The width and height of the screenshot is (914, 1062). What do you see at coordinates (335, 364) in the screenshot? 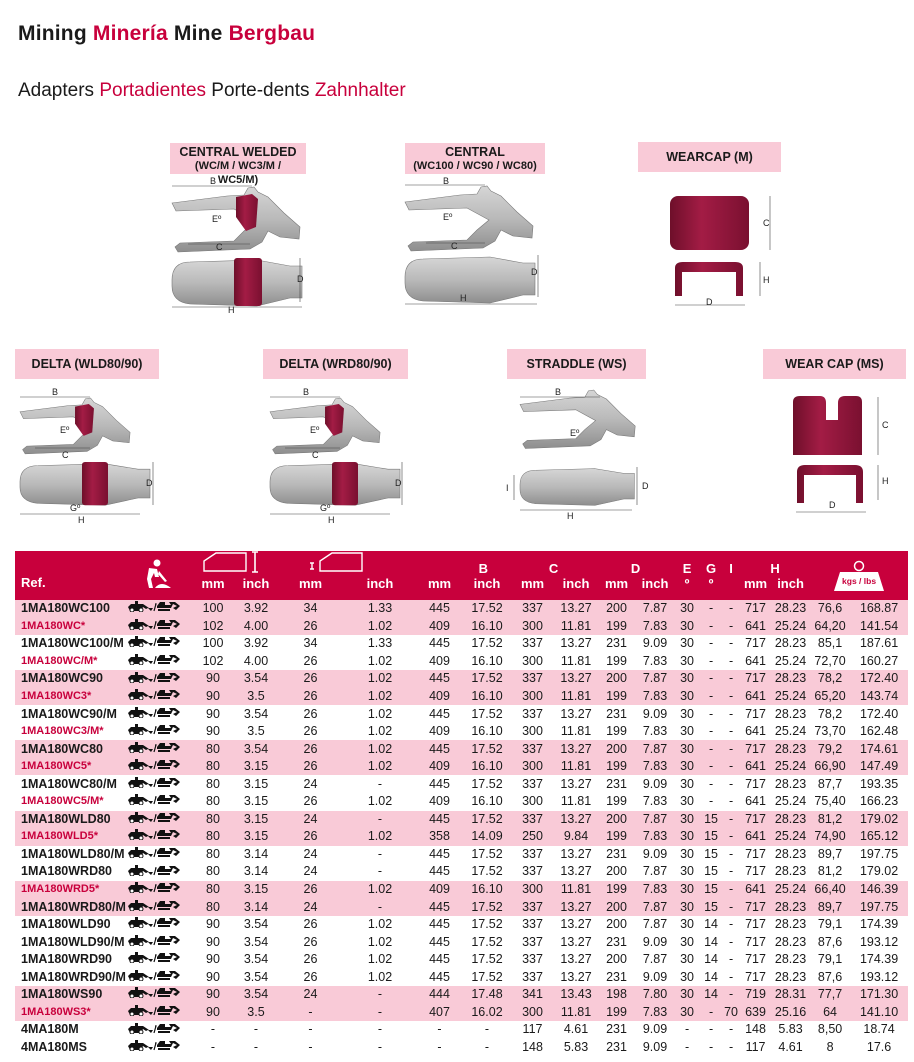
I see `panel-label-delta-wrd: DELTA (WRD80/90)` at bounding box center [335, 364].